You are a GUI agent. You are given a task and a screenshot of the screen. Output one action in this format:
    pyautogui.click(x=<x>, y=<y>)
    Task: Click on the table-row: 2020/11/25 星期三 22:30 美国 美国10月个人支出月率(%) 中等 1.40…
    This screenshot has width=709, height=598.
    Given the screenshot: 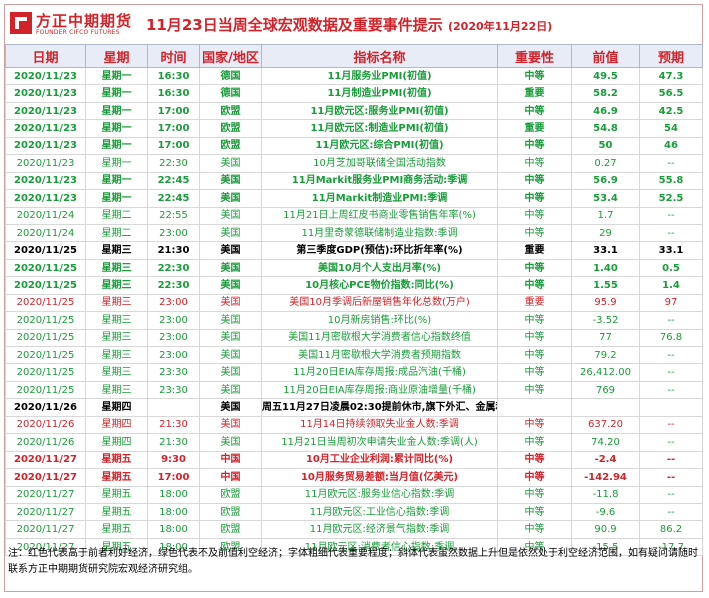 What is the action you would take?
    pyautogui.click(x=354, y=268)
    